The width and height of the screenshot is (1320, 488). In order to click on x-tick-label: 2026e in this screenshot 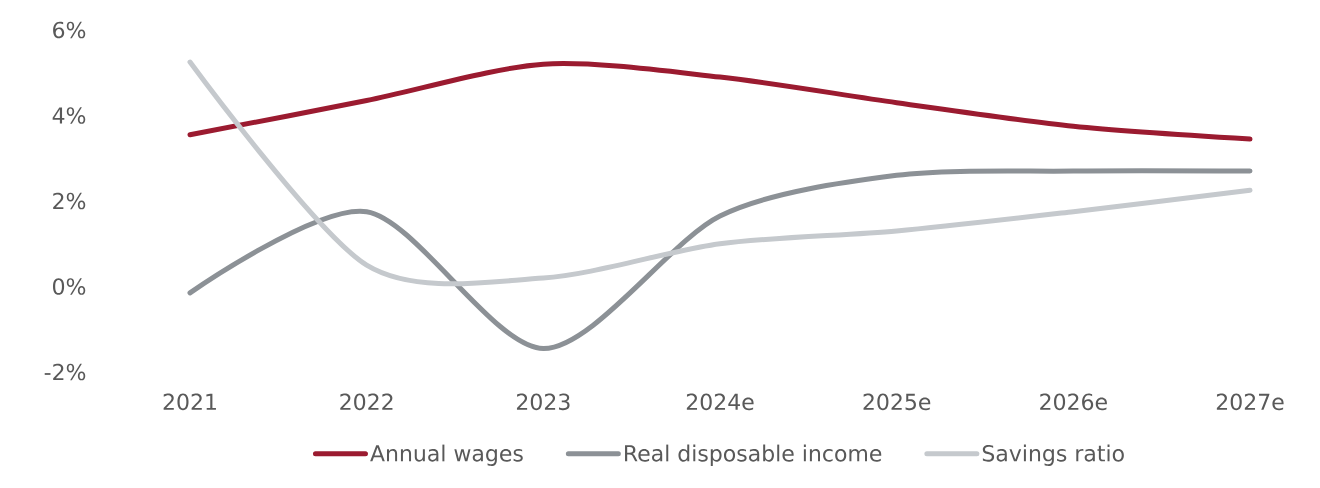, I will do `click(1073, 402)`.